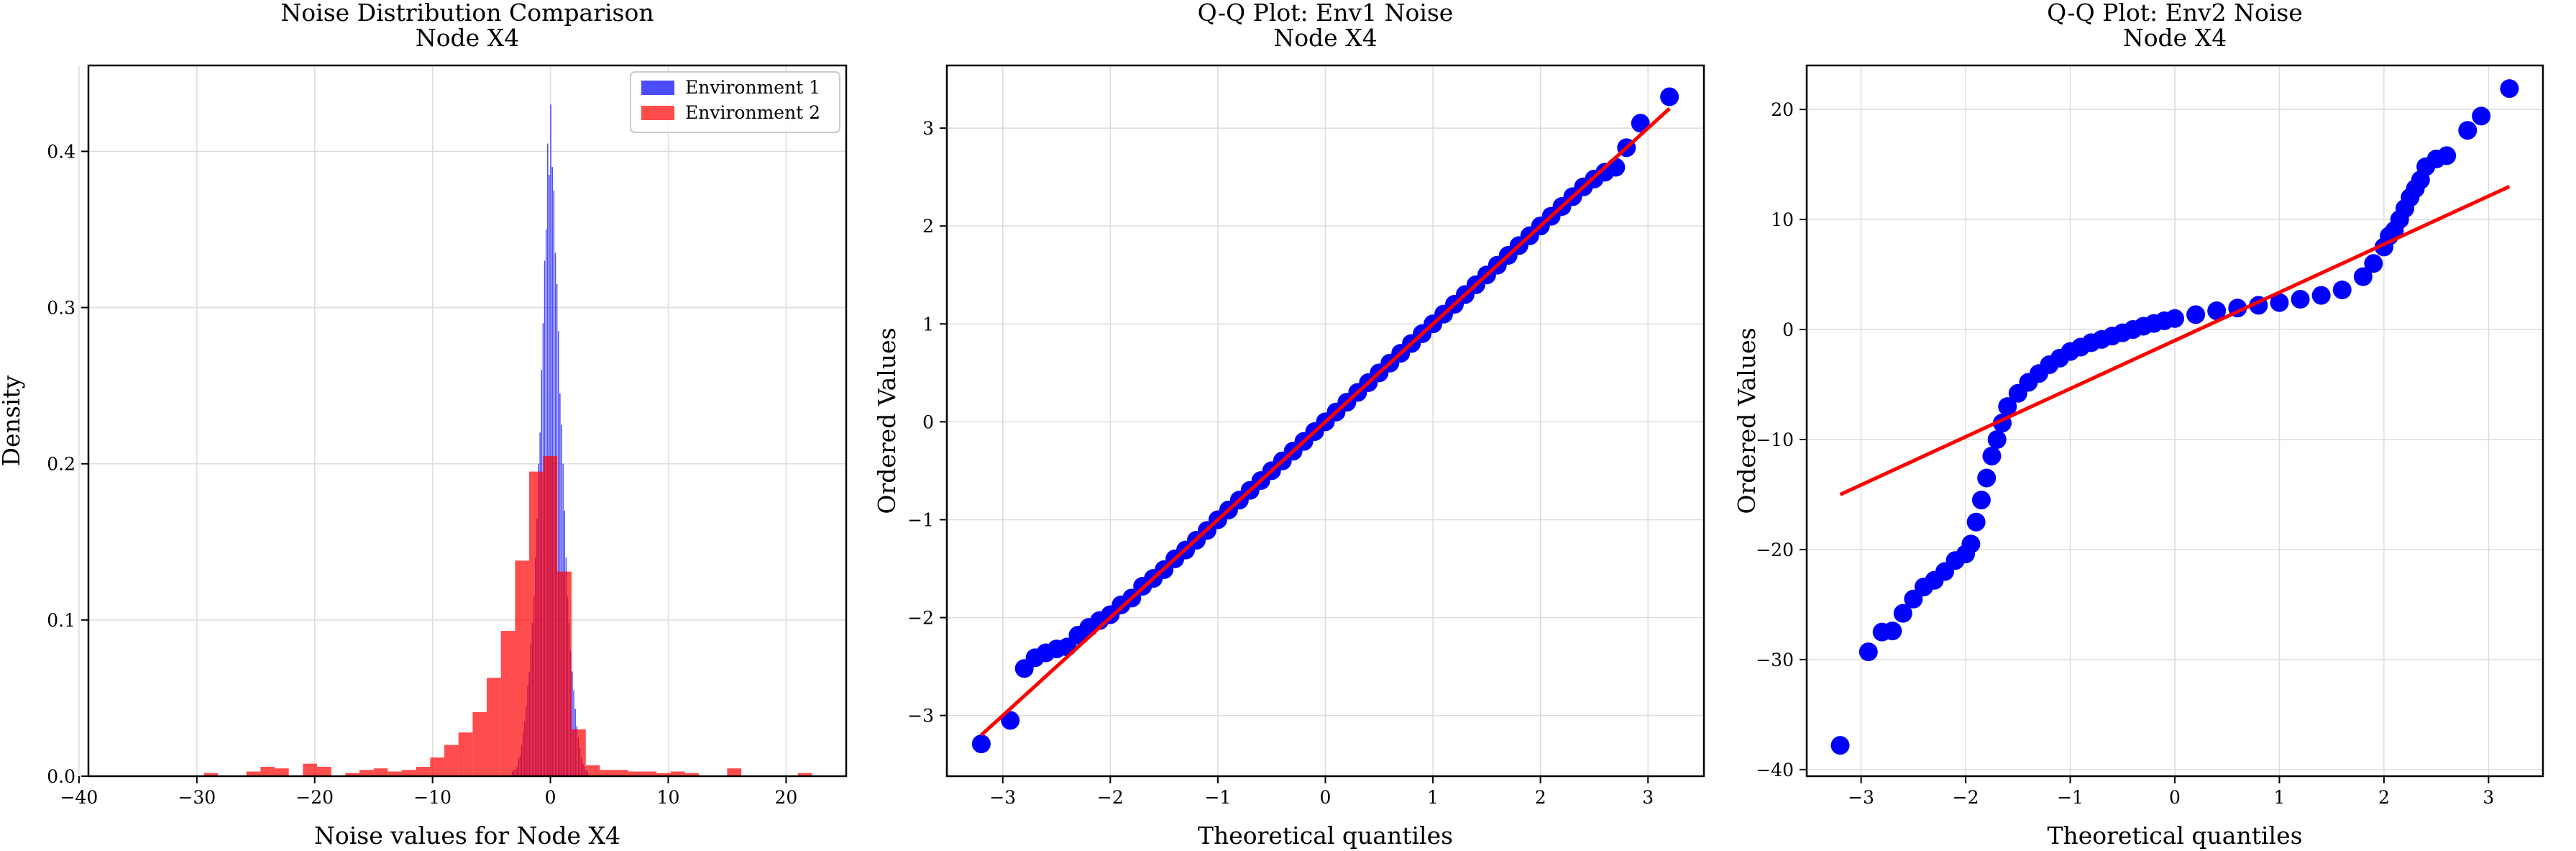 This screenshot has height=851, width=2576. I want to click on x-tick-label: −2, so click(1966, 797).